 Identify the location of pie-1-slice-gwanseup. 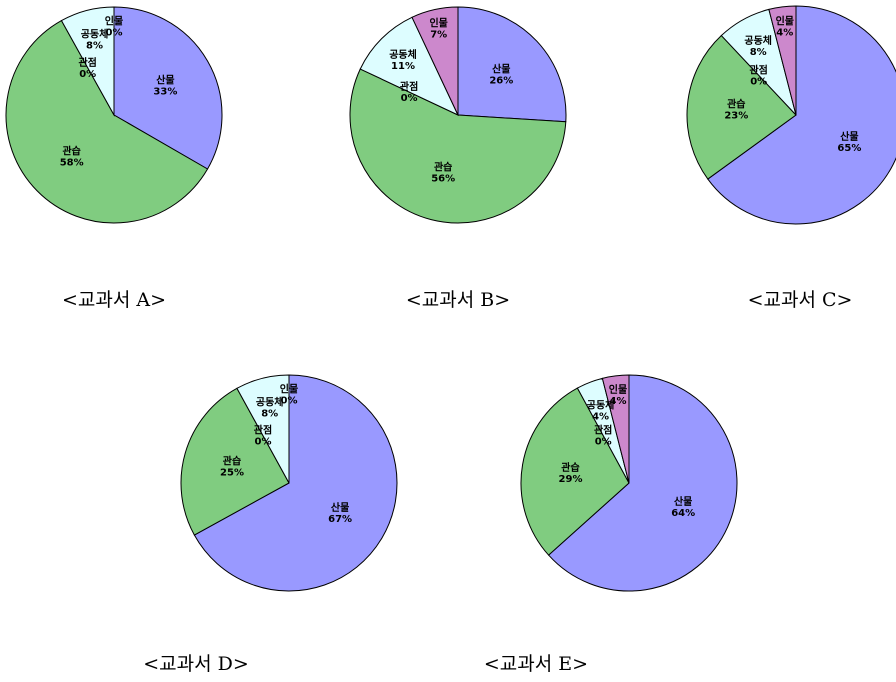
(458, 146).